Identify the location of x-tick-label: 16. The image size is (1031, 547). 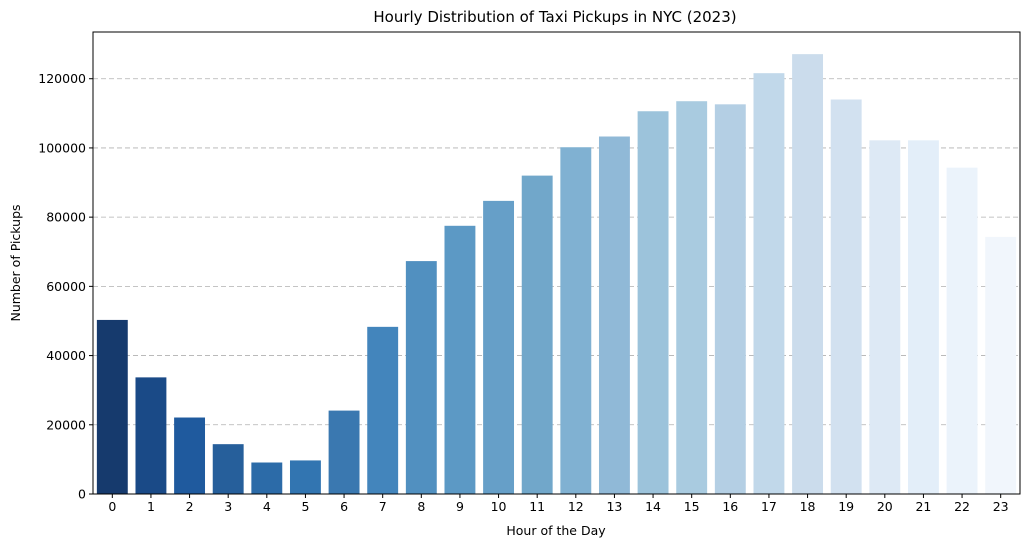
(730, 506).